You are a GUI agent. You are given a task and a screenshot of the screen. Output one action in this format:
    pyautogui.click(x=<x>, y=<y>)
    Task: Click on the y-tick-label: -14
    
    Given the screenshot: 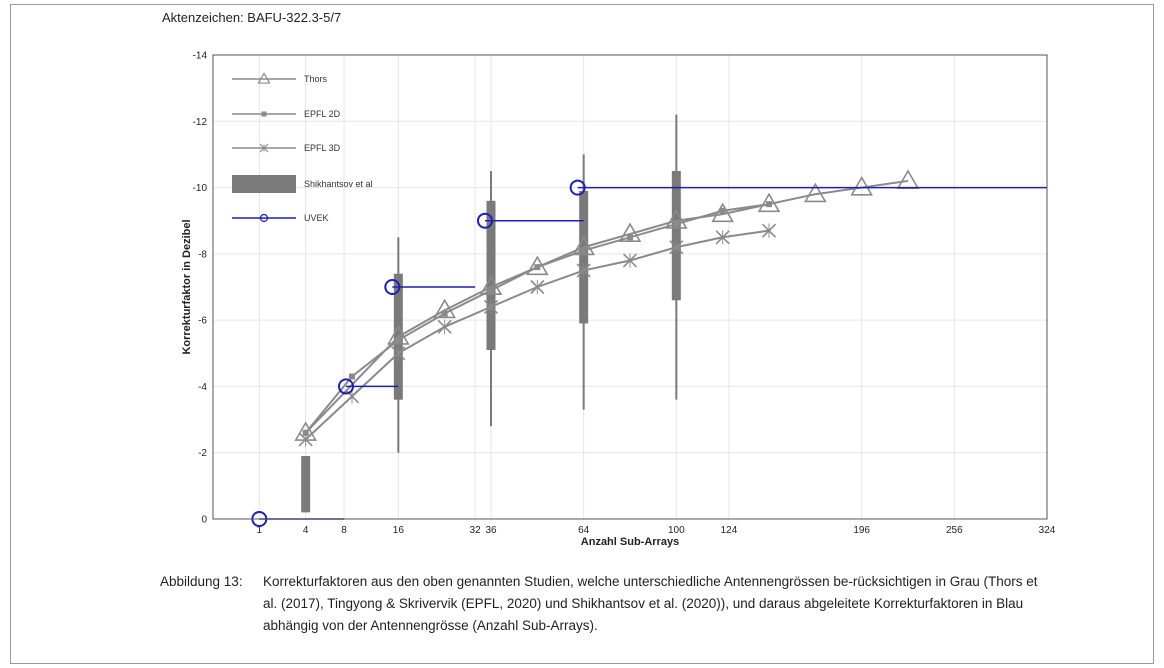 What is the action you would take?
    pyautogui.click(x=200, y=56)
    